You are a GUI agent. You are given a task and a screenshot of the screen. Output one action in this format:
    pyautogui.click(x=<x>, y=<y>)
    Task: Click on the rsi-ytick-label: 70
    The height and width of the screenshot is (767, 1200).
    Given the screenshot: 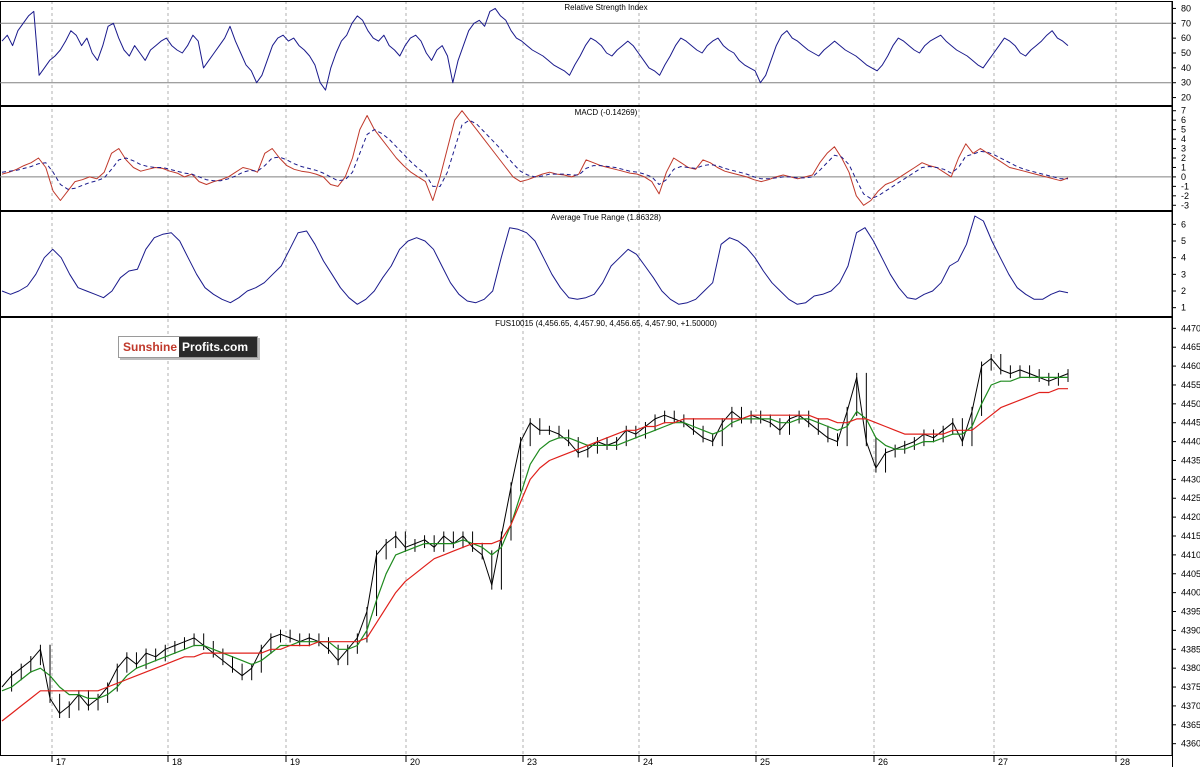 What is the action you would take?
    pyautogui.click(x=1186, y=23)
    